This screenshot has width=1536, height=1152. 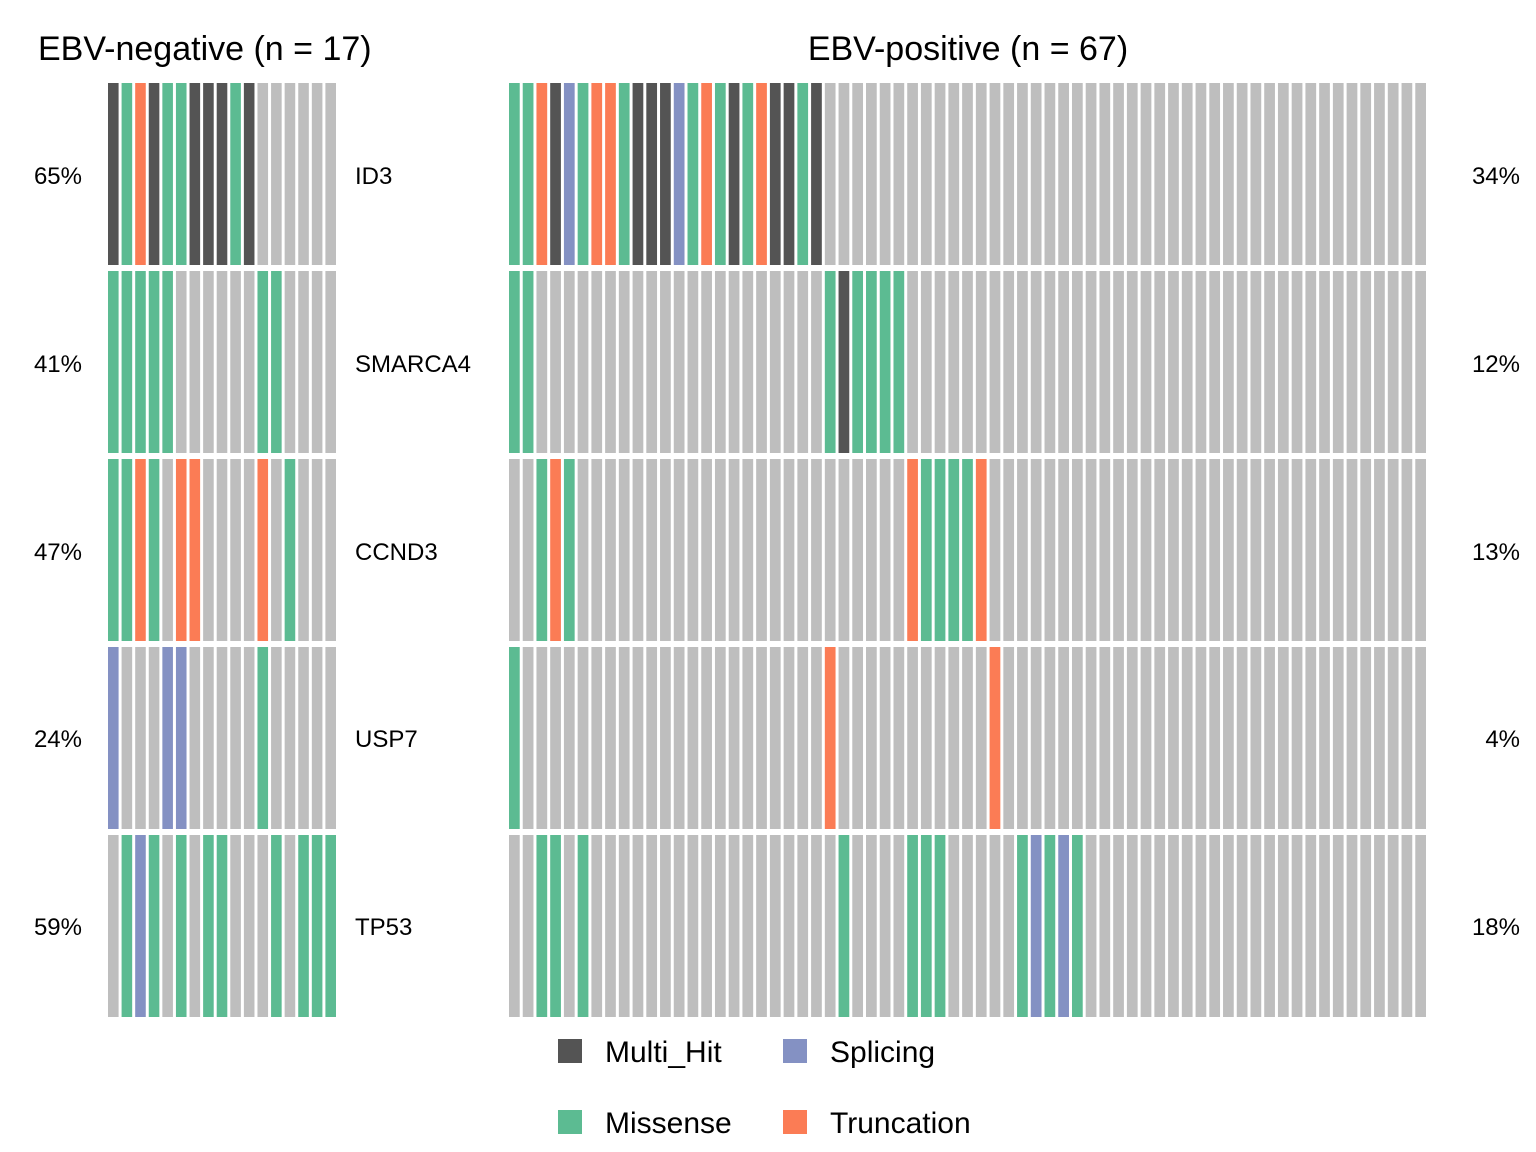 What do you see at coordinates (570, 1122) in the screenshot?
I see `legend-swatch-missense` at bounding box center [570, 1122].